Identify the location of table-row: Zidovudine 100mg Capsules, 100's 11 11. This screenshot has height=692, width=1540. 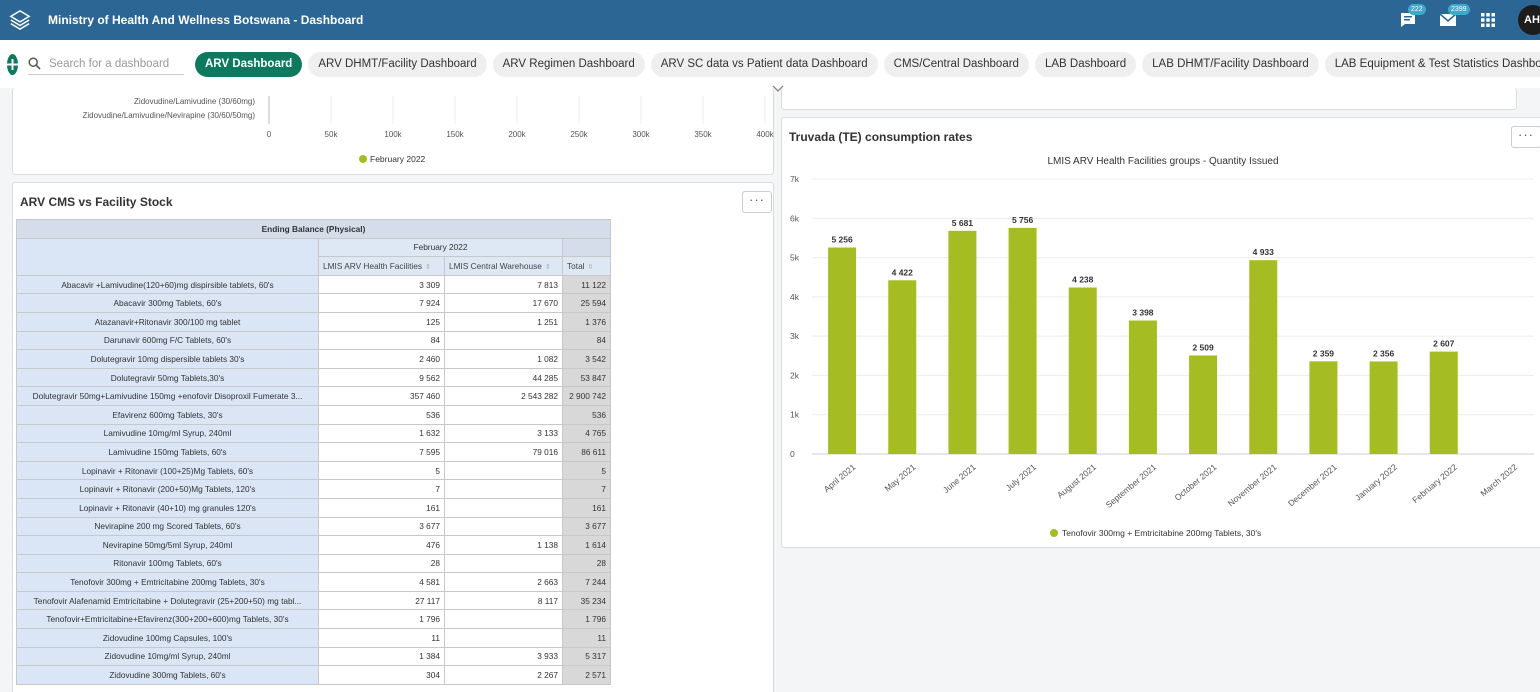
(313, 638).